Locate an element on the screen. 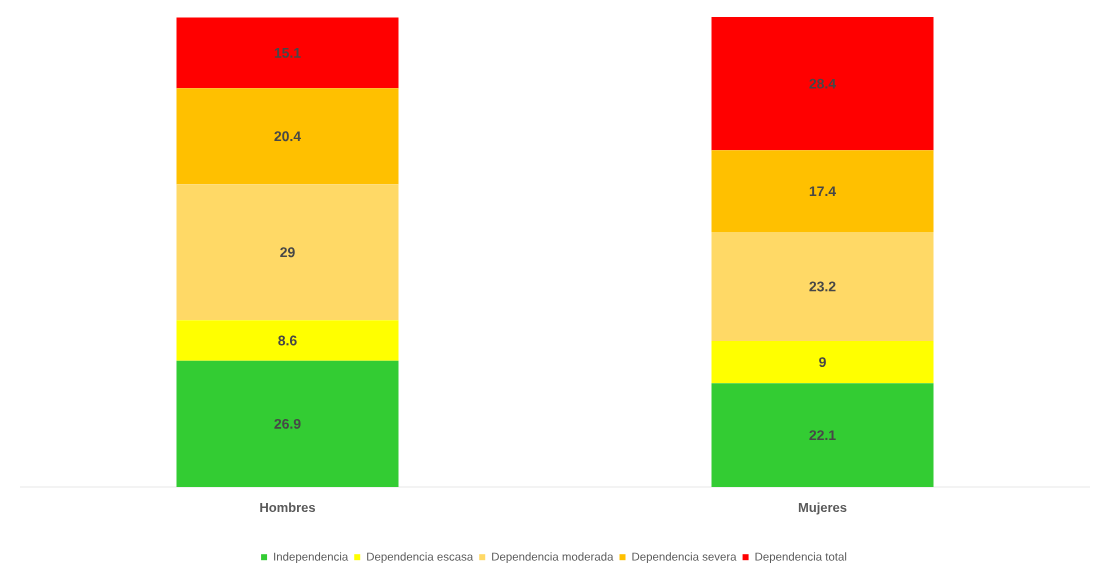 Image resolution: width=1106 pixels, height=581 pixels. data-label: 17.4 is located at coordinates (823, 191).